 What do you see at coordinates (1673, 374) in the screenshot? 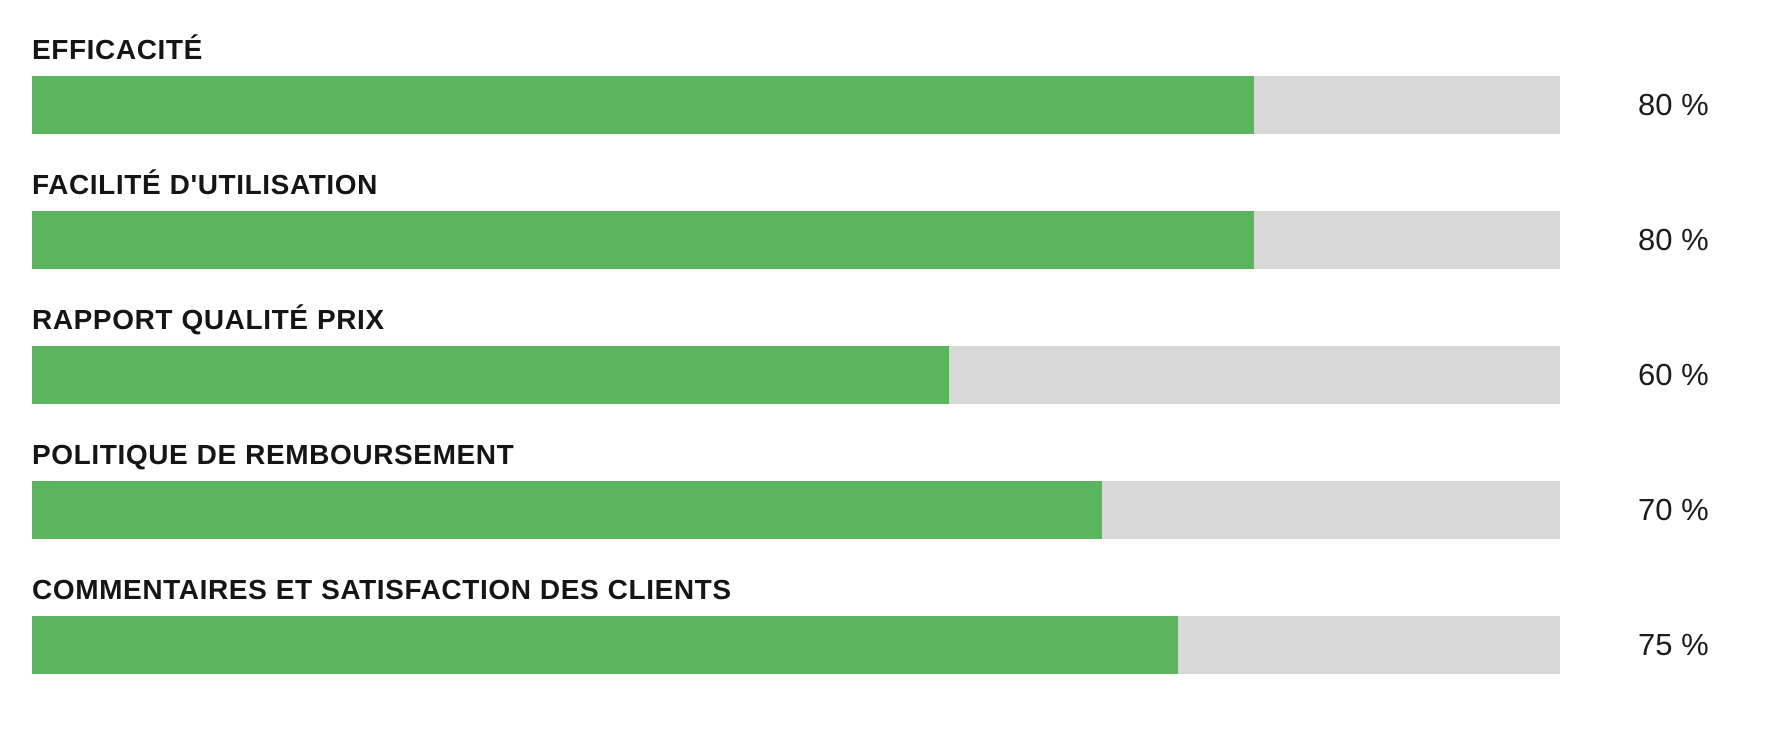
I see `bar-value: 60 %` at bounding box center [1673, 374].